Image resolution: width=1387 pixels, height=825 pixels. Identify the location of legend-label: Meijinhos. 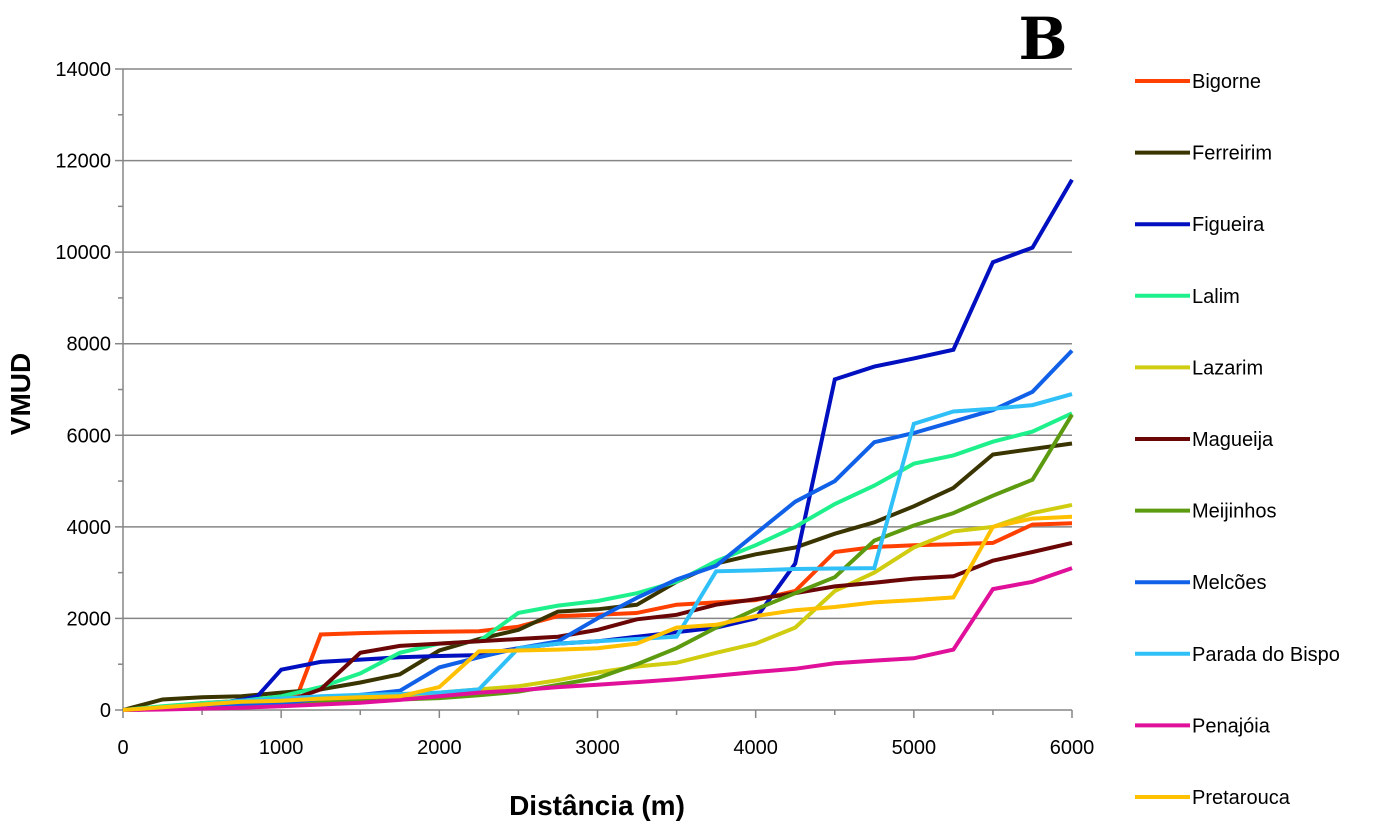
(1234, 512).